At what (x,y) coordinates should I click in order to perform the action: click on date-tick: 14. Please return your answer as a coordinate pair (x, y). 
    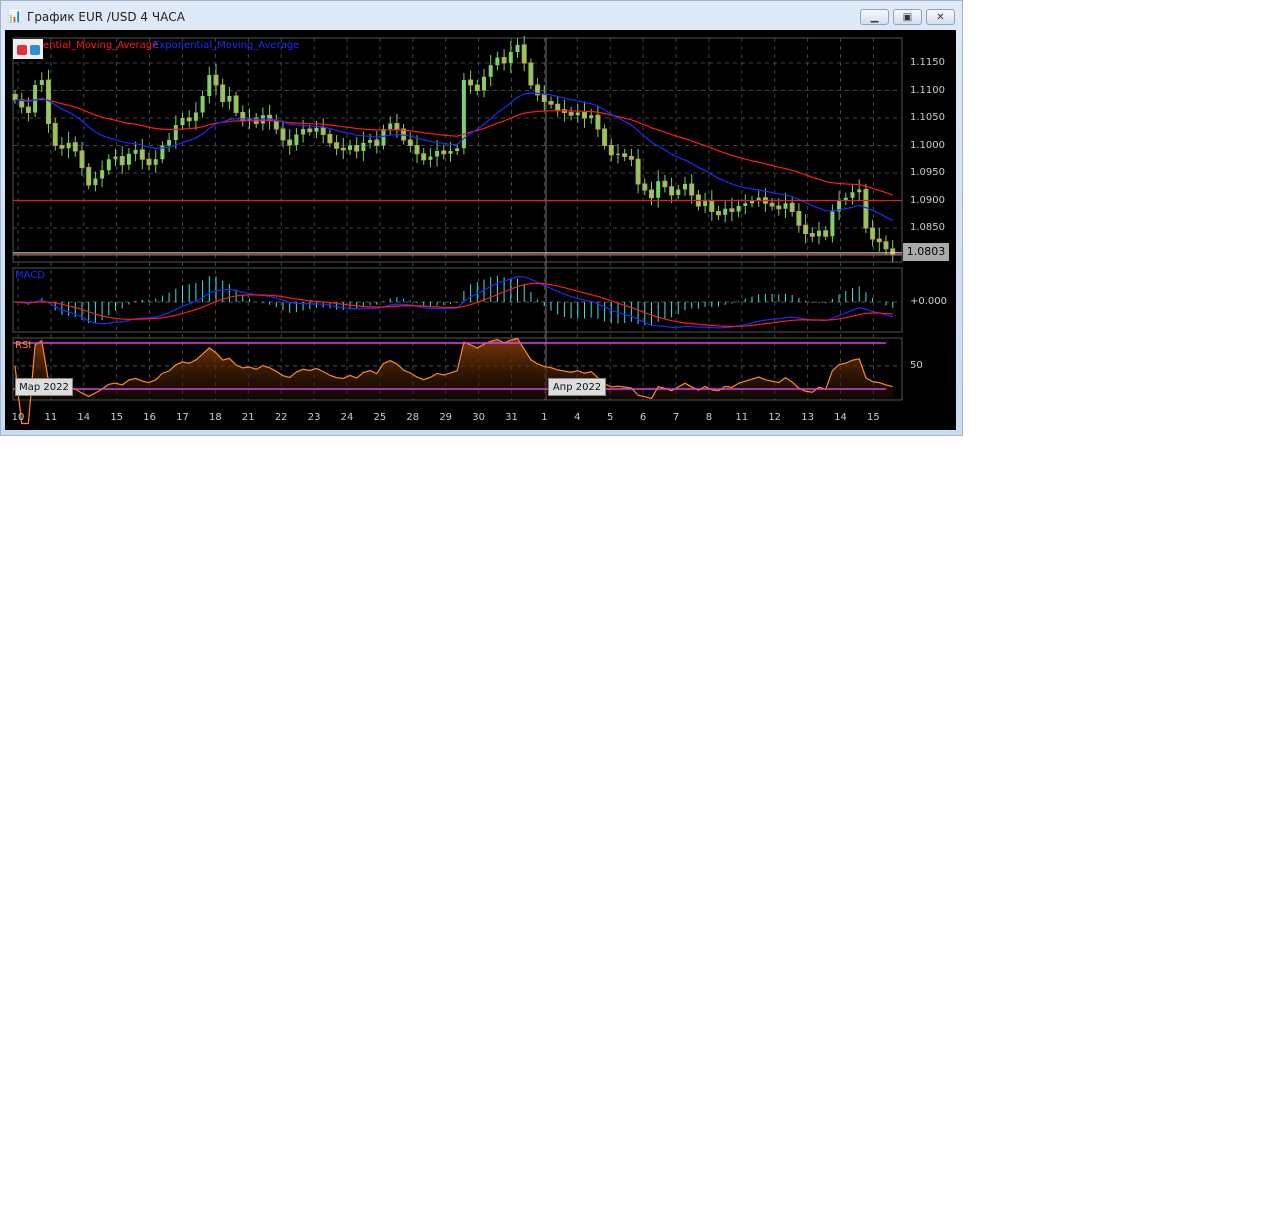
    Looking at the image, I should click on (84, 417).